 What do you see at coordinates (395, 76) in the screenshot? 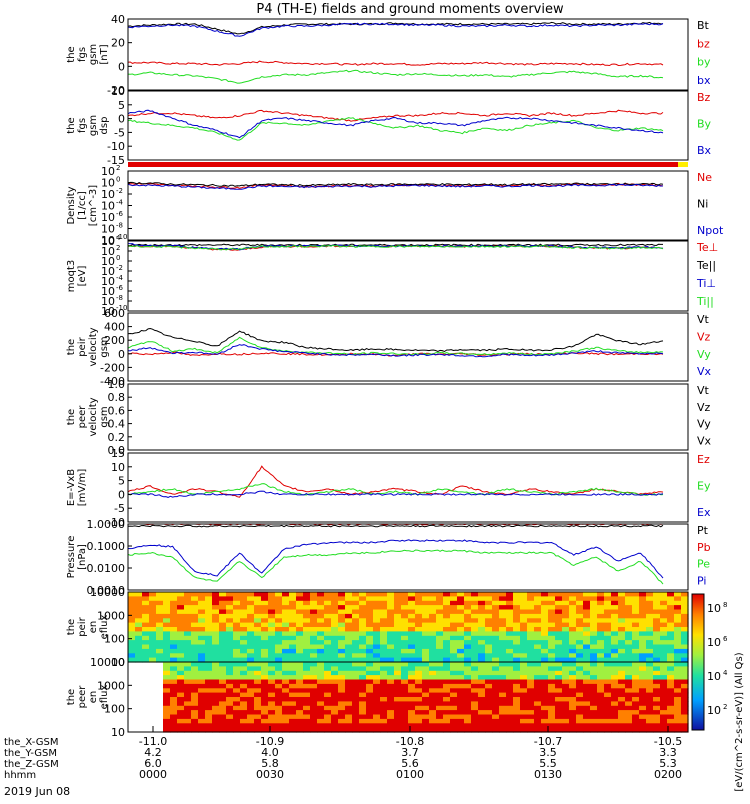
I see `series-by` at bounding box center [395, 76].